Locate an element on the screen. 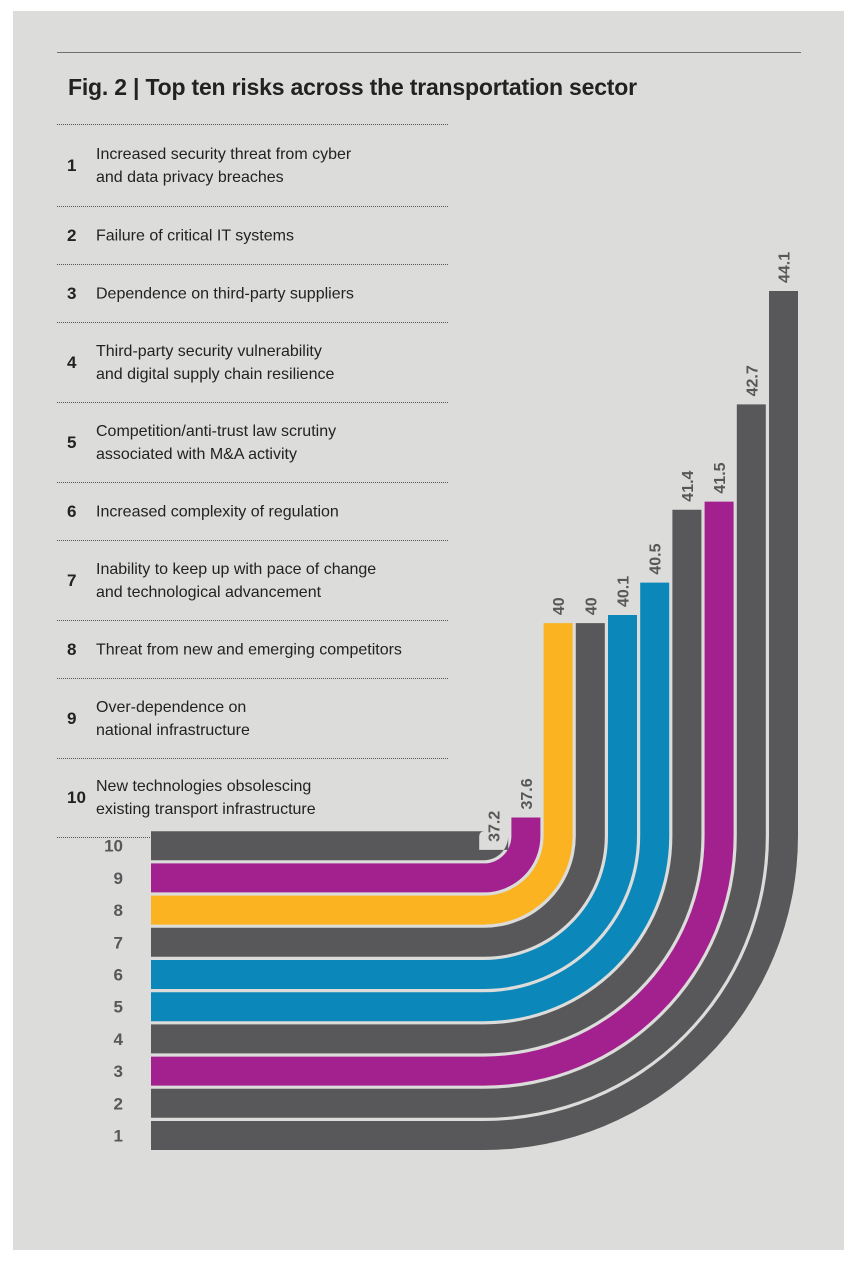  value-label: 41.4 is located at coordinates (688, 485).